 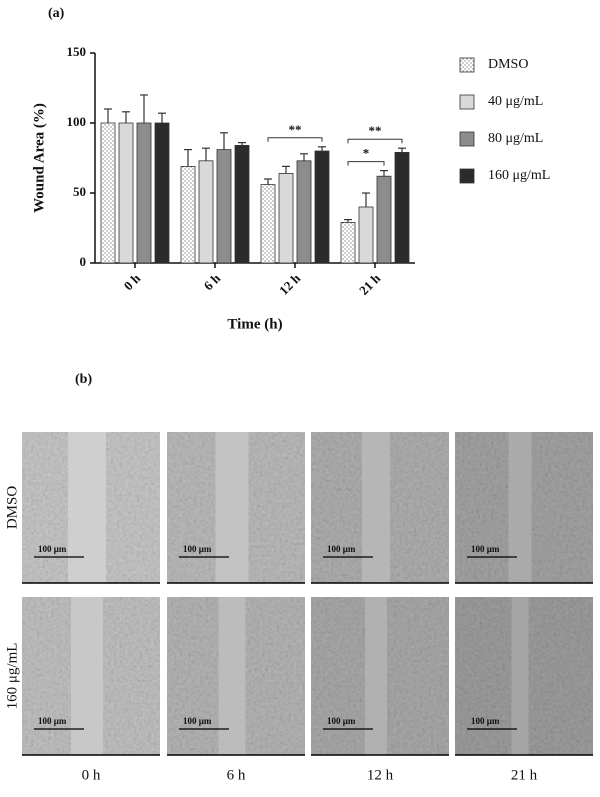 What do you see at coordinates (12, 676) in the screenshot?
I see `row-label: 160 μg/mL` at bounding box center [12, 676].